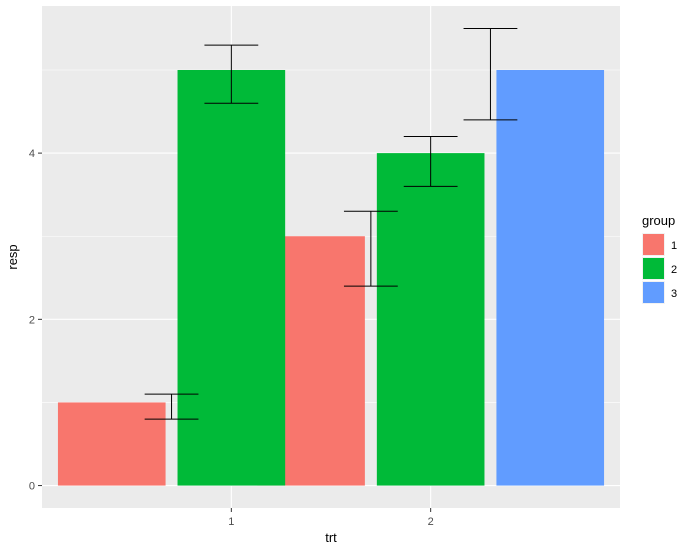  What do you see at coordinates (35, 320) in the screenshot?
I see `y-axis-ticks: 0 2 4` at bounding box center [35, 320].